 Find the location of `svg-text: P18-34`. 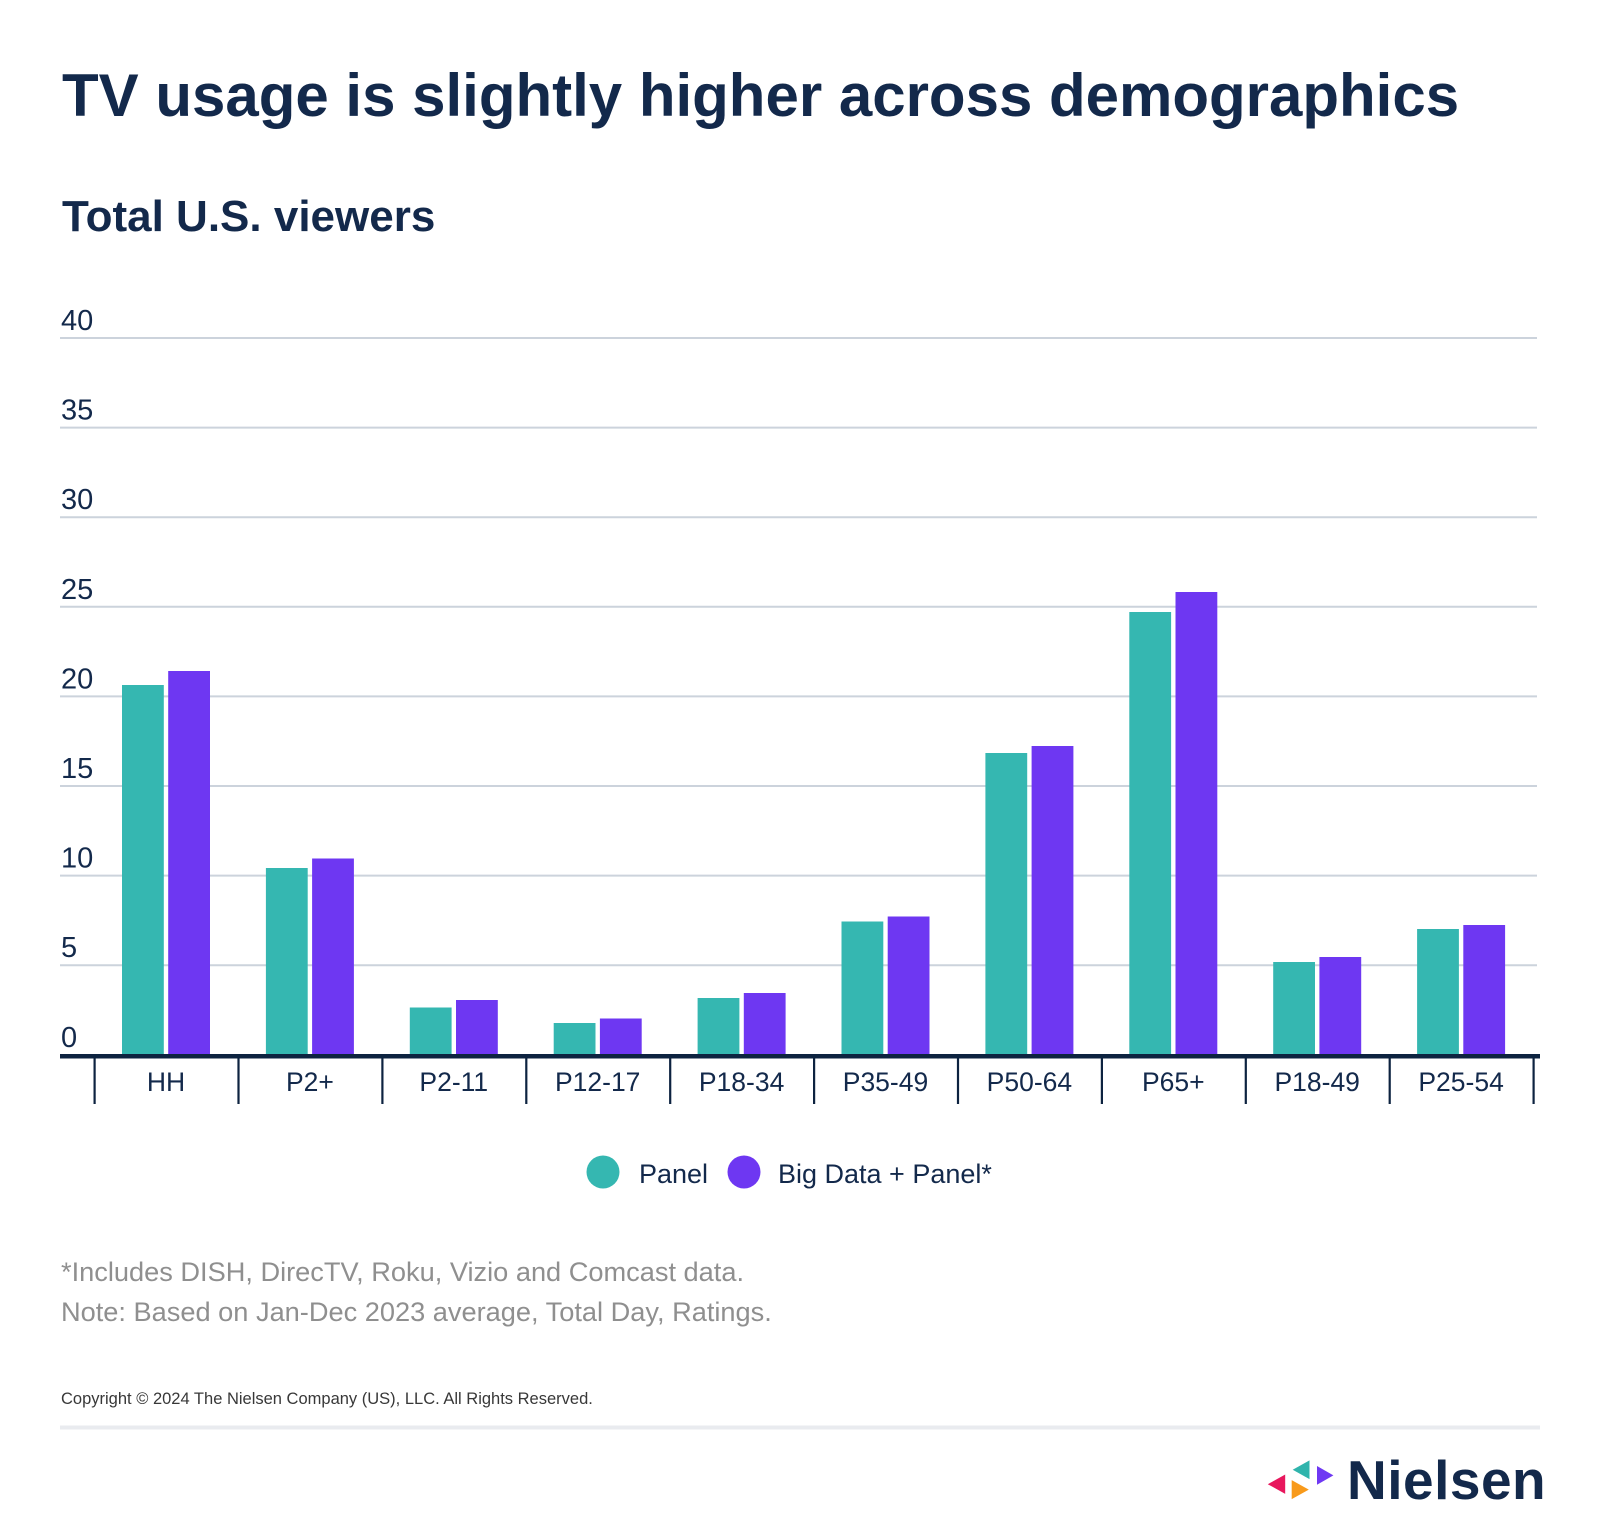

svg-text: P18-34 is located at coordinates (741, 1082).